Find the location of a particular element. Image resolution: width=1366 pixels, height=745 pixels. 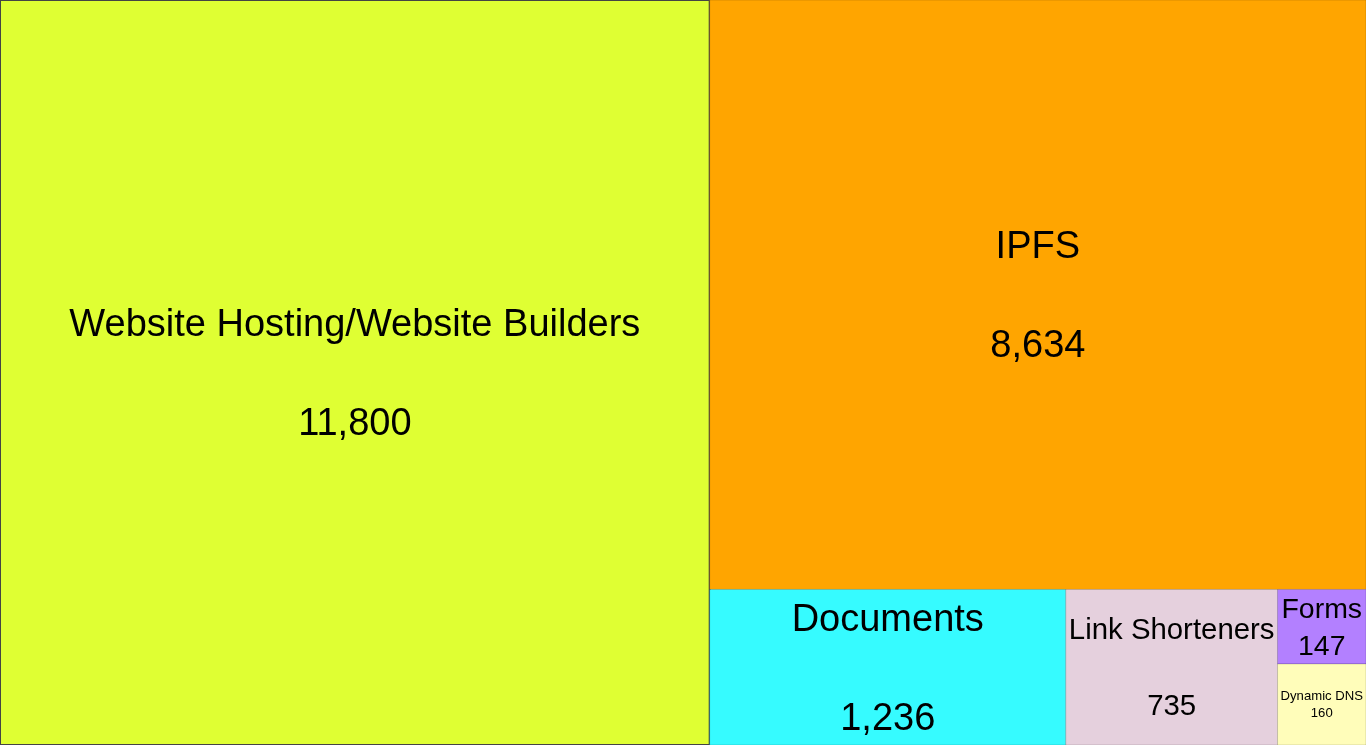

data-label: 147 is located at coordinates (1322, 644).